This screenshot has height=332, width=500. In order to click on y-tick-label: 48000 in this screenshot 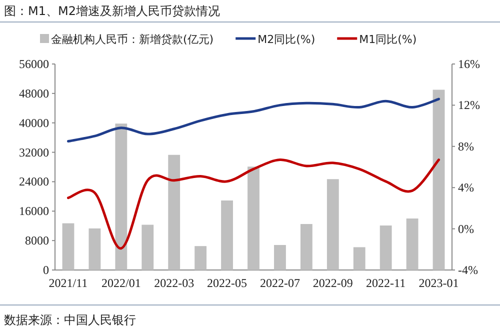, I will do `click(34, 93)`.